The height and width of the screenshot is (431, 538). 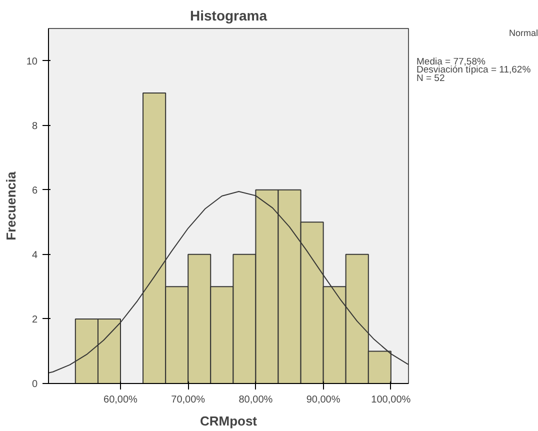 What do you see at coordinates (229, 16) in the screenshot?
I see `chart-title: Histograma` at bounding box center [229, 16].